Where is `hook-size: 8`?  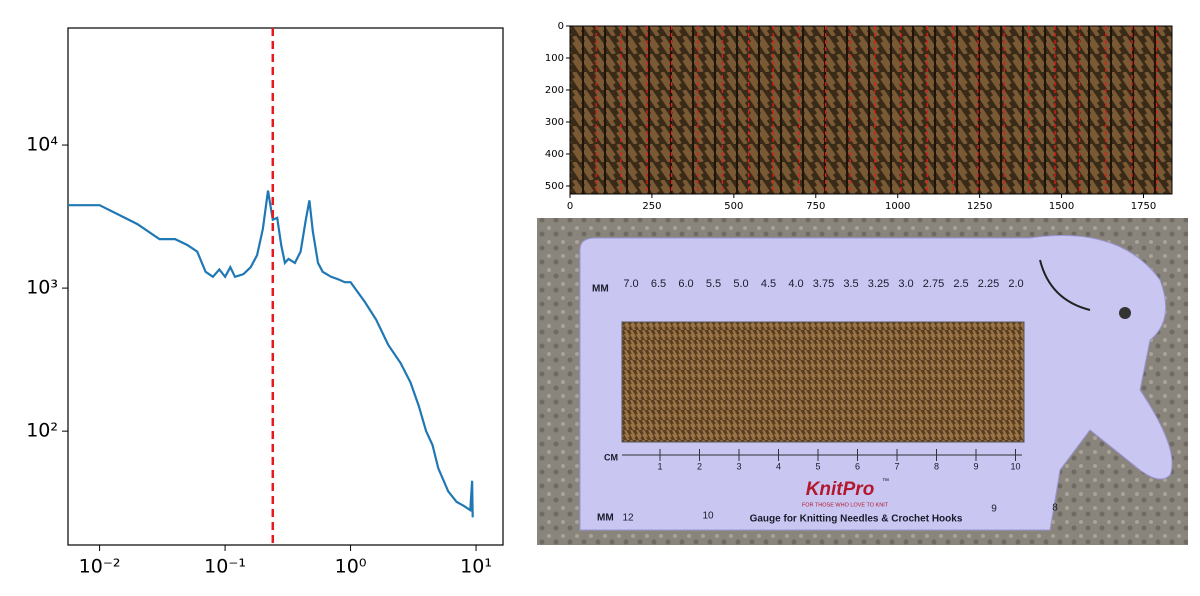
hook-size: 8 is located at coordinates (1055, 508).